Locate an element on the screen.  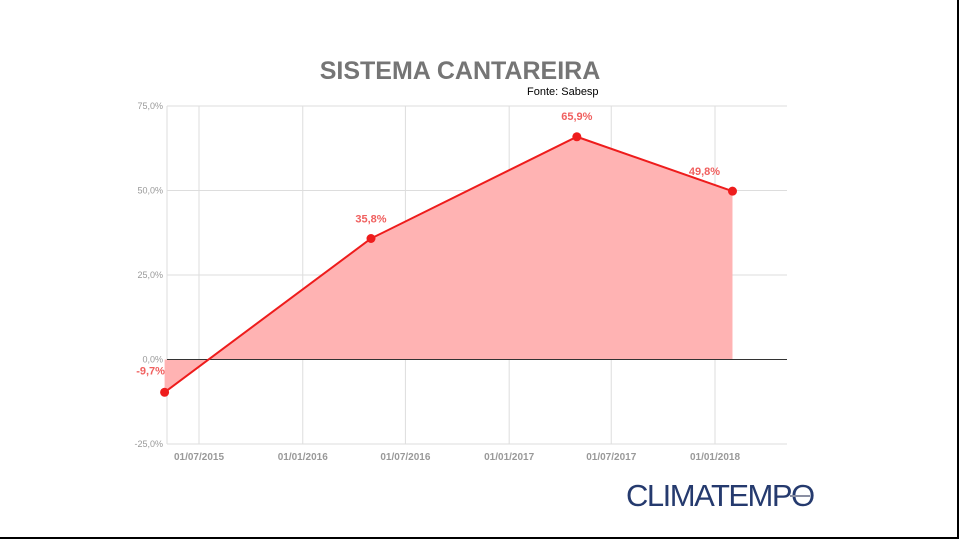
y-tick-label: 25,0% is located at coordinates (150, 275).